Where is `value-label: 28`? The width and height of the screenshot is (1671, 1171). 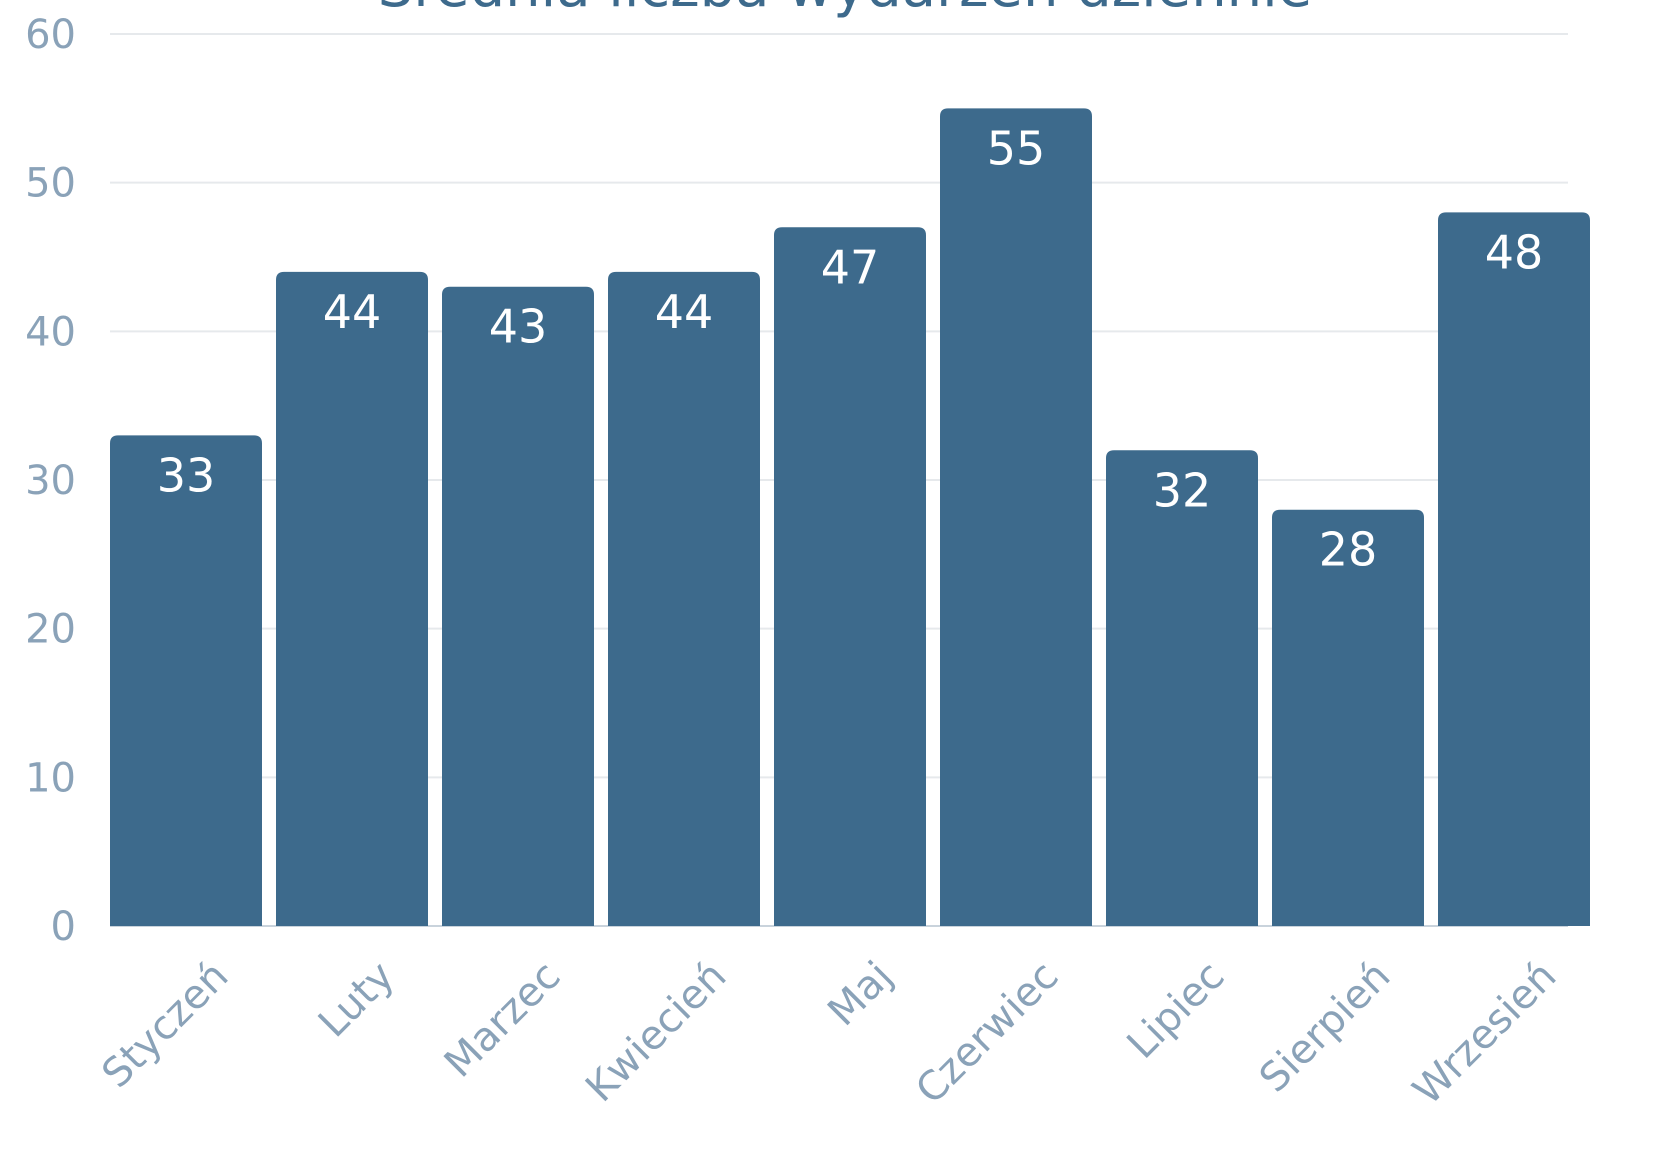
value-label: 28 is located at coordinates (1348, 550).